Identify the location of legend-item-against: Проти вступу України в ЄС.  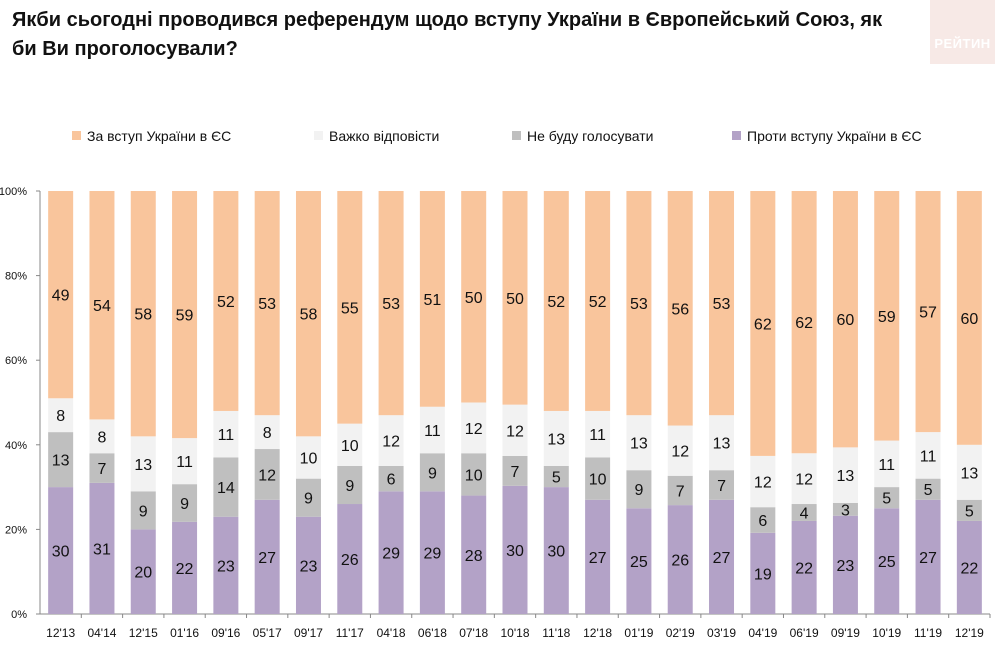
(827, 136).